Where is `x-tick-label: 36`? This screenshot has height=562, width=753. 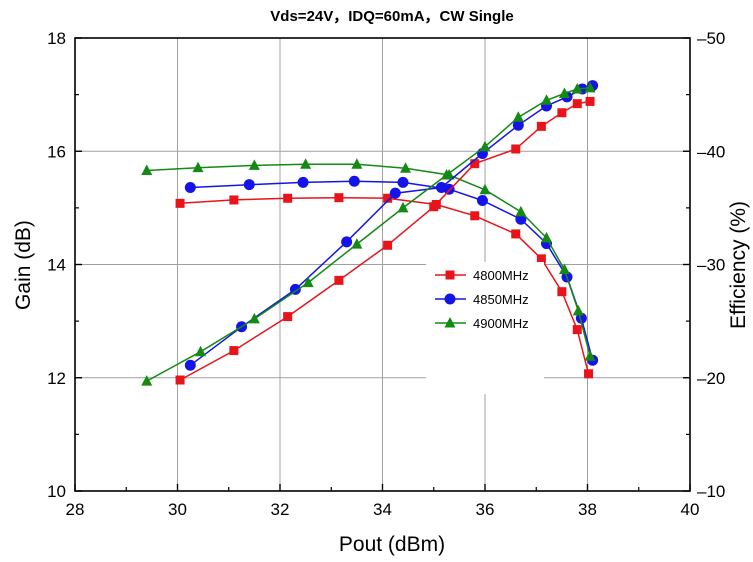
x-tick-label: 36 is located at coordinates (485, 509).